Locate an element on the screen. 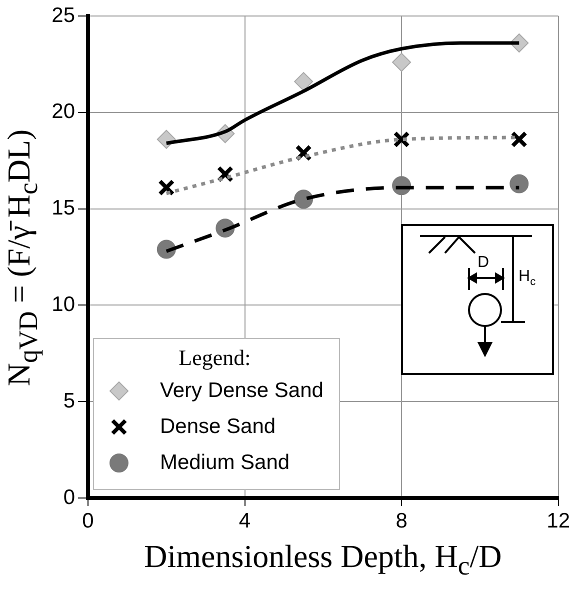 This screenshot has height=592, width=573. annotation: D is located at coordinates (484, 263).